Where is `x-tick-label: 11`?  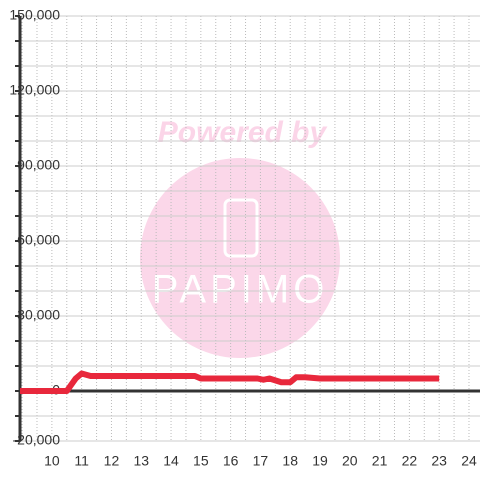
x-tick-label: 11 is located at coordinates (81, 461).